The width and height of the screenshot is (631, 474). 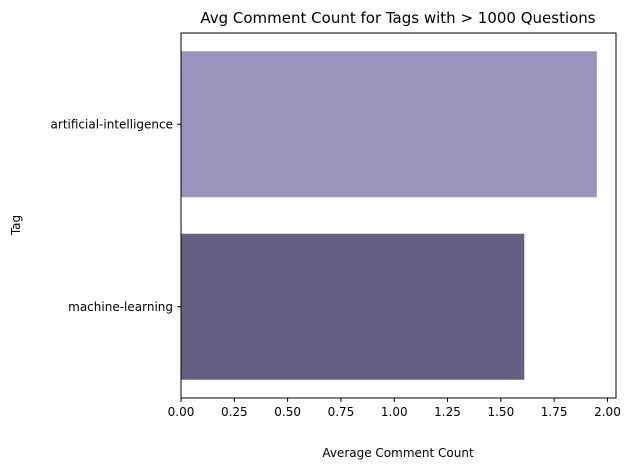 I want to click on x-tick-label: 0.75, so click(x=341, y=412).